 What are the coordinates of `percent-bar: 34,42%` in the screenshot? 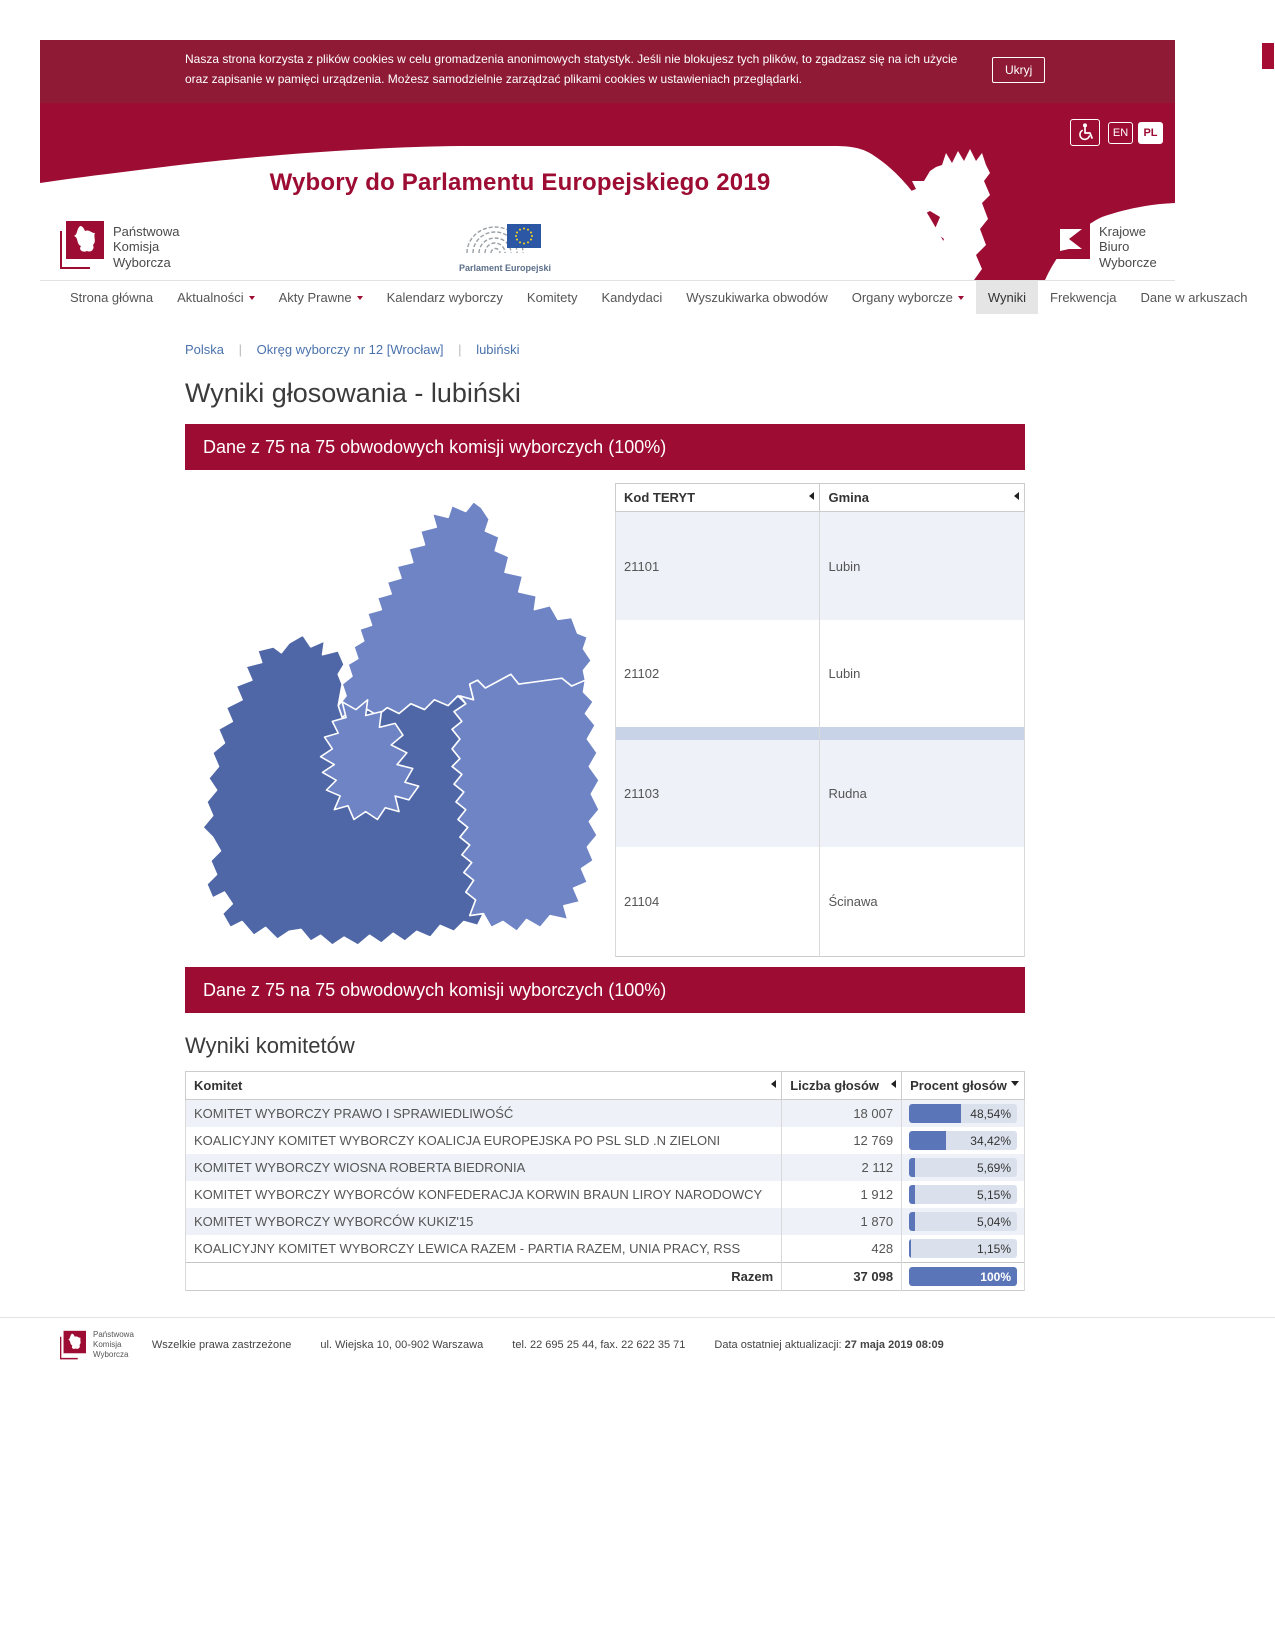 It's located at (963, 1140).